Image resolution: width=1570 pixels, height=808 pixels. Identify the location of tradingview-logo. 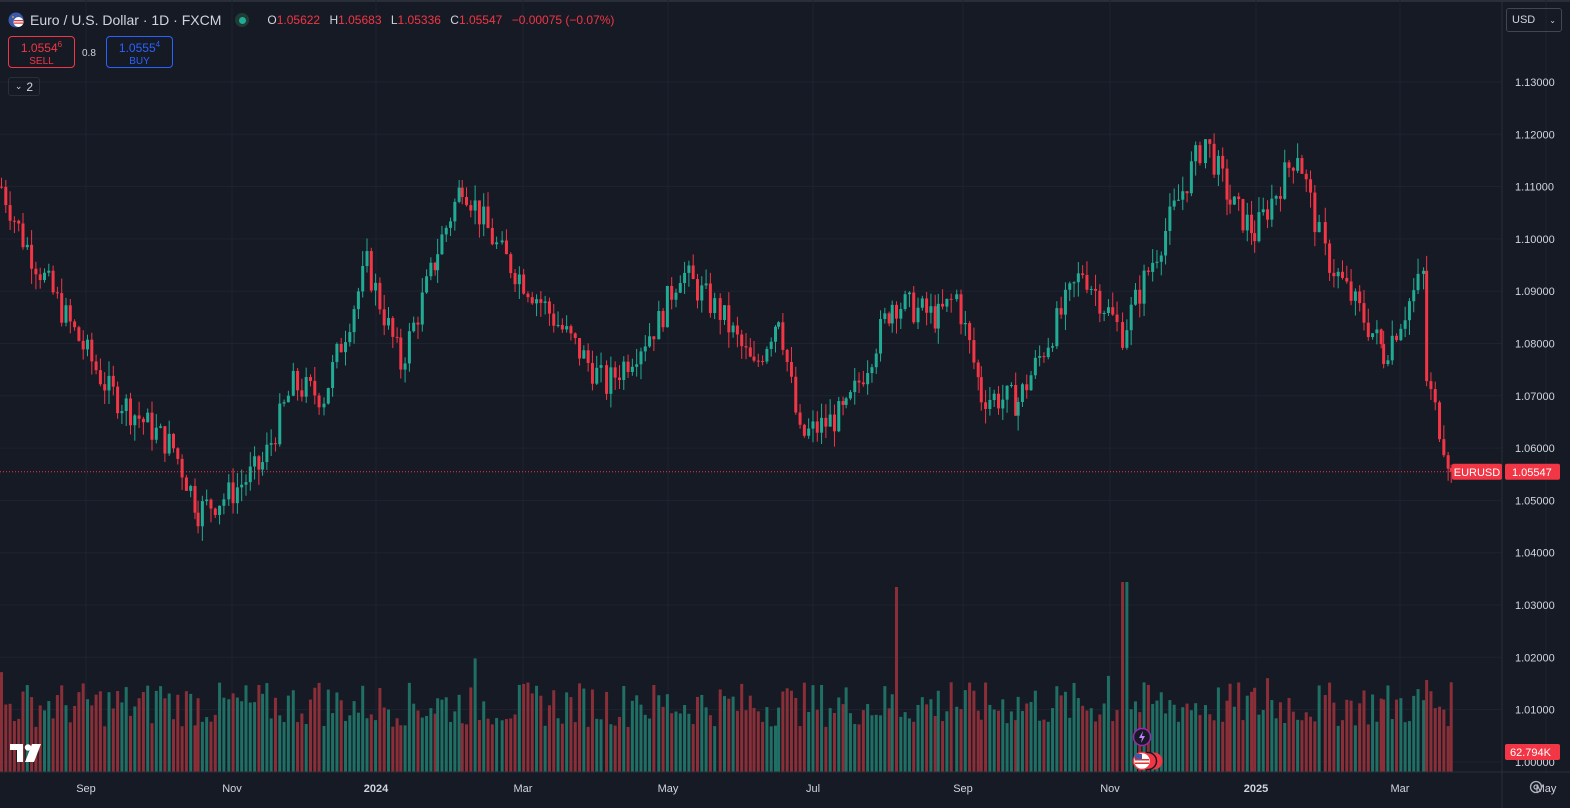
(27, 753).